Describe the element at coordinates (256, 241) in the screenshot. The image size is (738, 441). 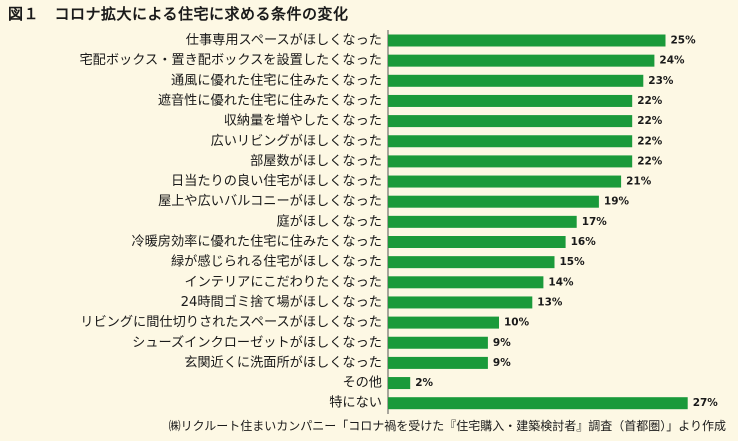
I see `category-label: 冷暖房効率に優れた住宅に住みたくなった` at that location.